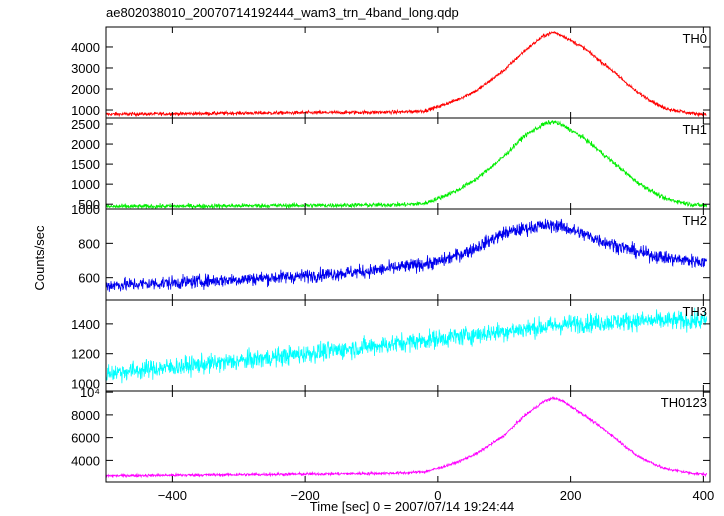  I want to click on y-tick-label: 10⁴, so click(90, 392).